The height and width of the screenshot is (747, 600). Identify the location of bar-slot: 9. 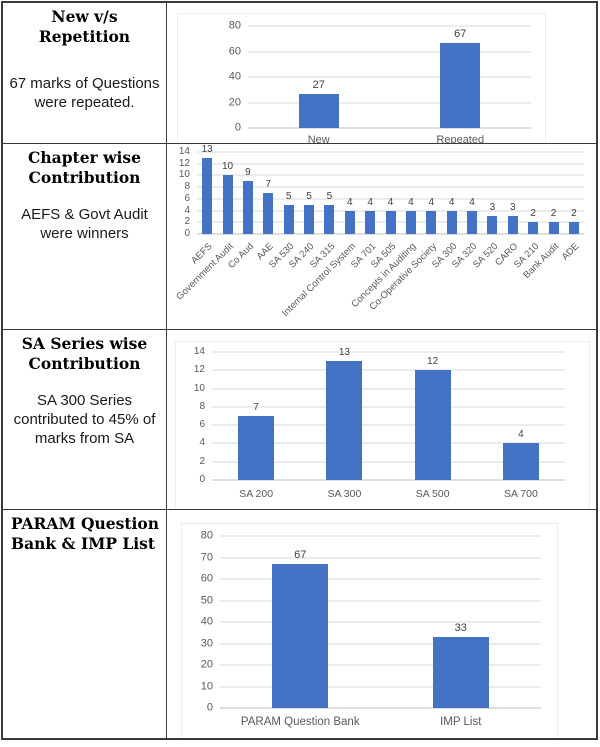
(248, 193).